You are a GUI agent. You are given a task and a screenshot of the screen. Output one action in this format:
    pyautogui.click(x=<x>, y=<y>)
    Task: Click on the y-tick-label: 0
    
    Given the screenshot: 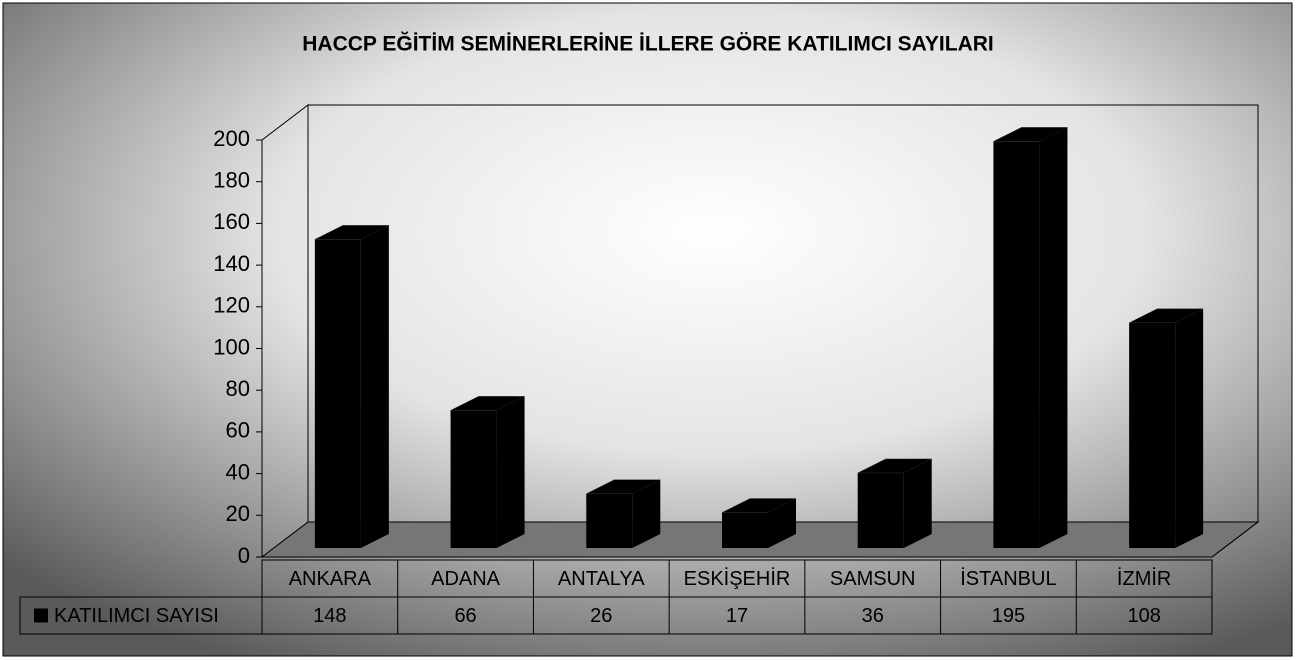 What is the action you would take?
    pyautogui.click(x=244, y=555)
    